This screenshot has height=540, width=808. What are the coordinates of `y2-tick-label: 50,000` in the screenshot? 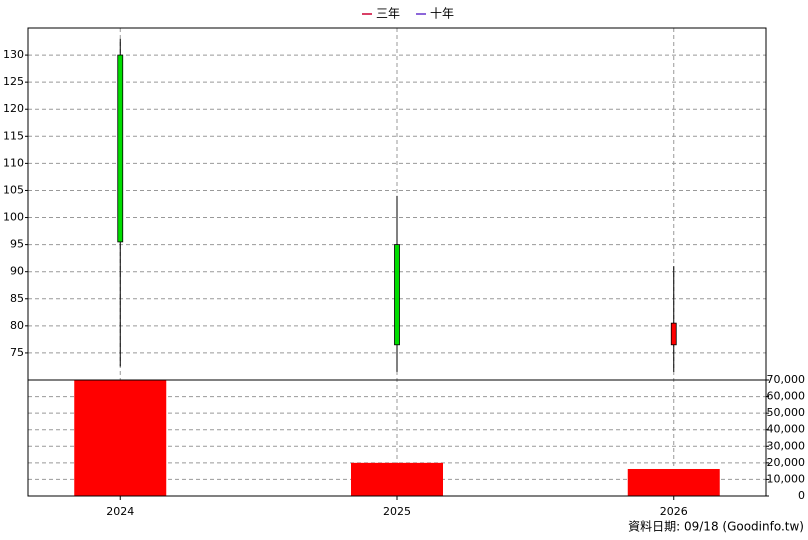 It's located at (786, 412).